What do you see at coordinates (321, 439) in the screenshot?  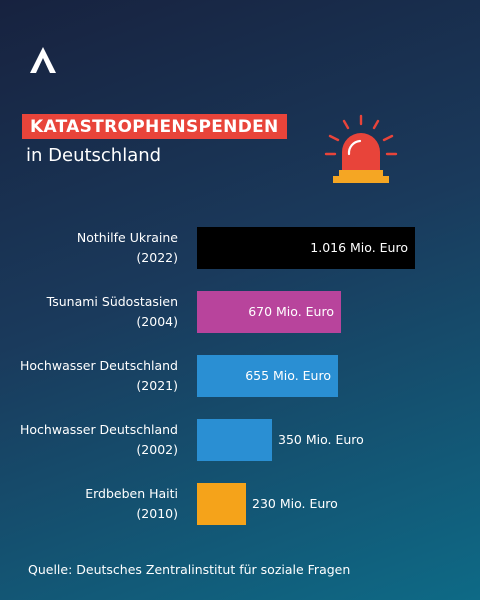 I see `bar-value-label: 350 Mio. Euro` at bounding box center [321, 439].